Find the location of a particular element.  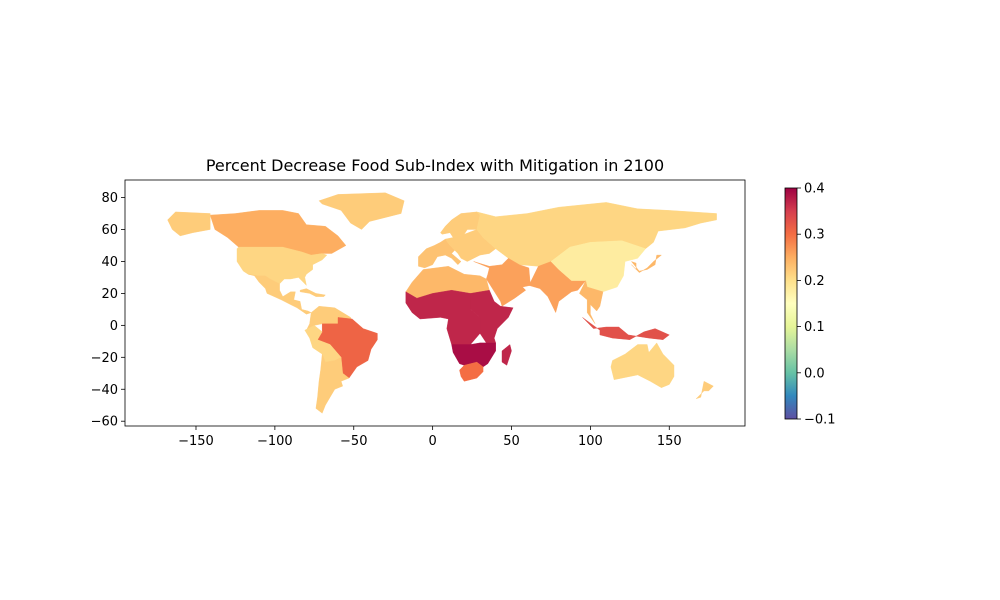

region-southern-south-america is located at coordinates (332, 384).